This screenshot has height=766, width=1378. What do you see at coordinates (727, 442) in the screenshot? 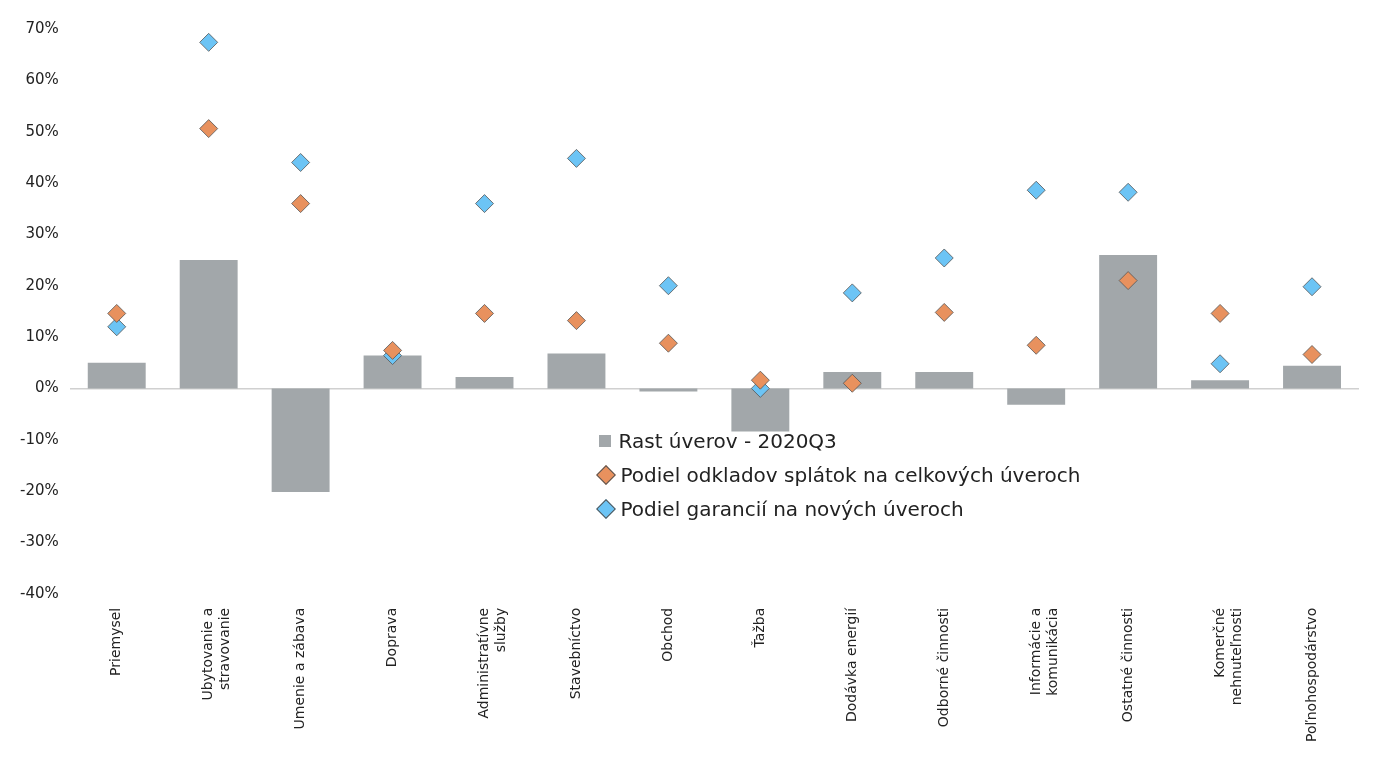
I see `legend-label: Rast úverov - 2020Q3` at bounding box center [727, 442].